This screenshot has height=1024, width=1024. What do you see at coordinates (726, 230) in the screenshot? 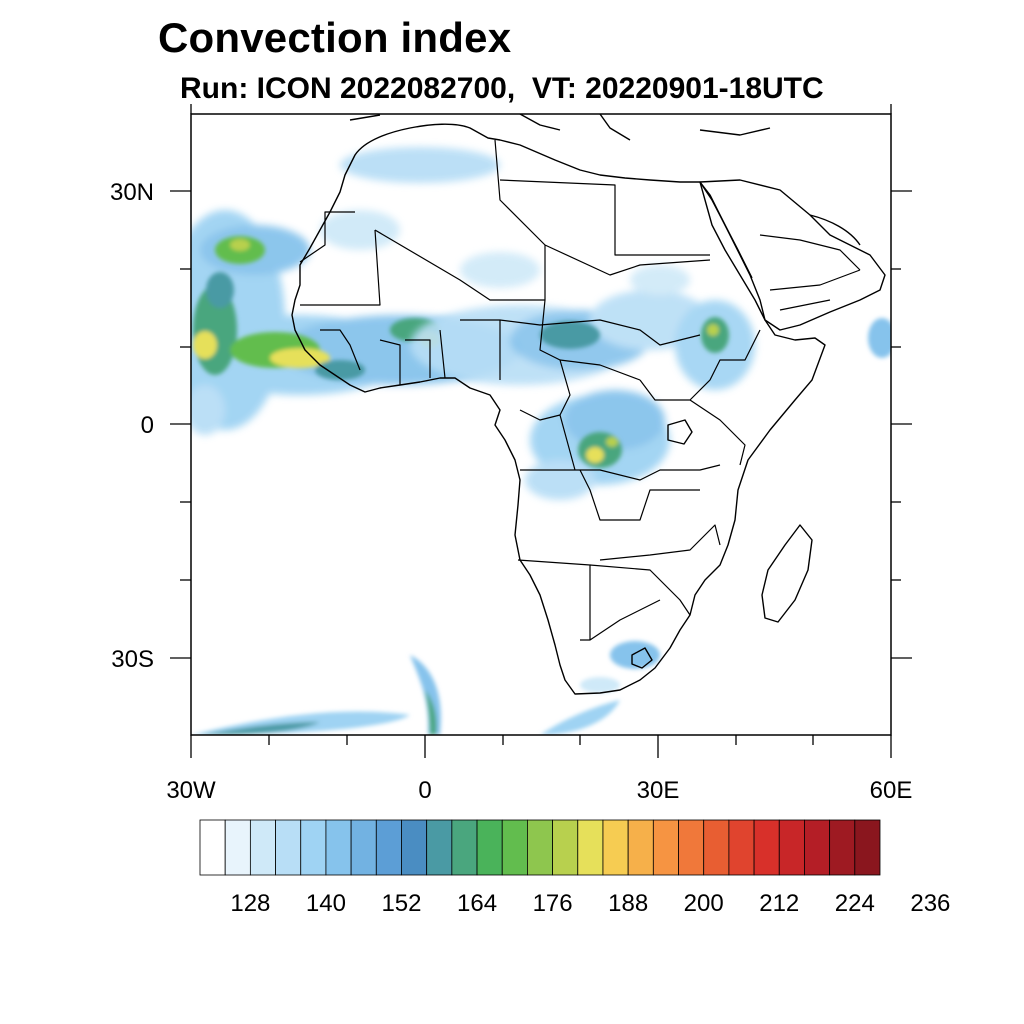
I see `red-sea-coast` at bounding box center [726, 230].